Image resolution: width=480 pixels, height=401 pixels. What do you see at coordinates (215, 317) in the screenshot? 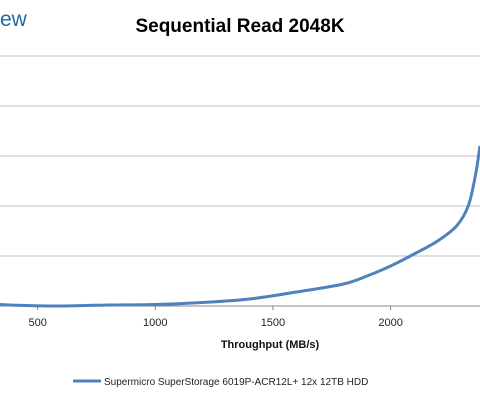
I see `x-axis-ticks: 500 1000 1500 2000` at bounding box center [215, 317].